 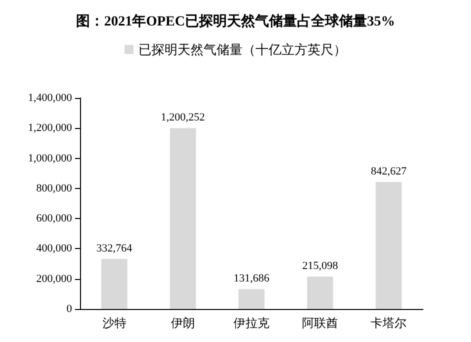 What do you see at coordinates (235, 22) in the screenshot?
I see `chart-title: 图：2021年OPEC已探明天然气储量占全球储量35%` at bounding box center [235, 22].